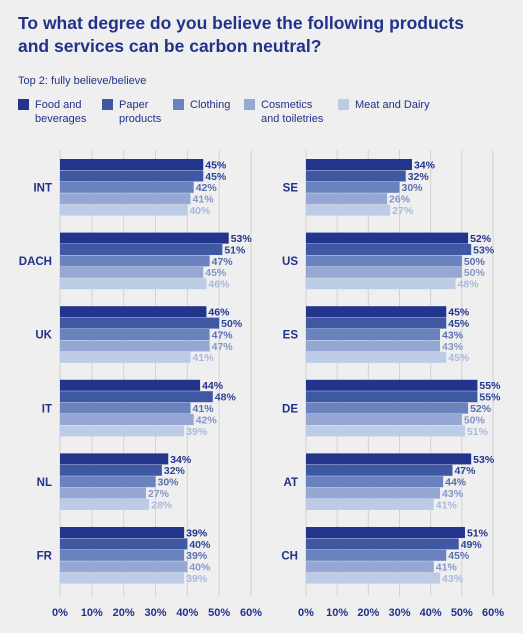  Describe the element at coordinates (44, 483) in the screenshot. I see `category-label: NL` at that location.